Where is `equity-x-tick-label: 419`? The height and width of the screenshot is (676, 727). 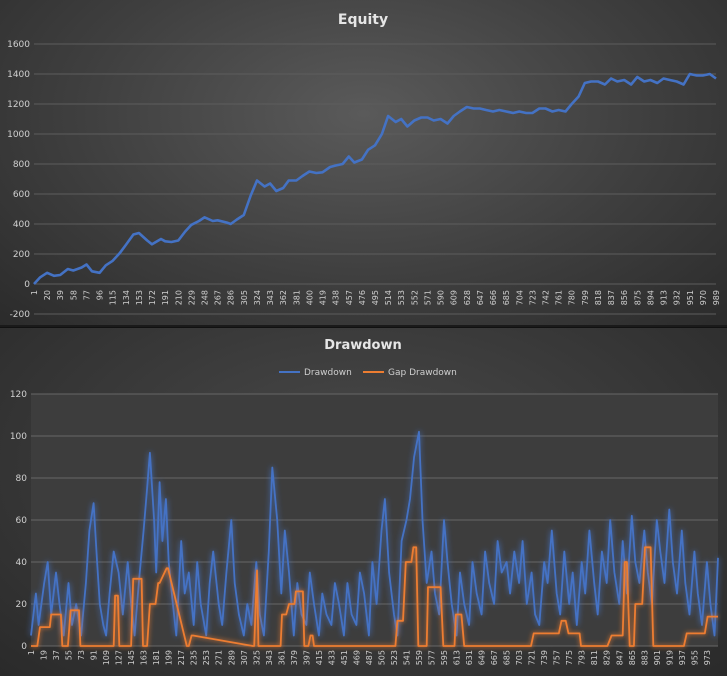 equity-x-tick-label: 419 is located at coordinates (323, 297).